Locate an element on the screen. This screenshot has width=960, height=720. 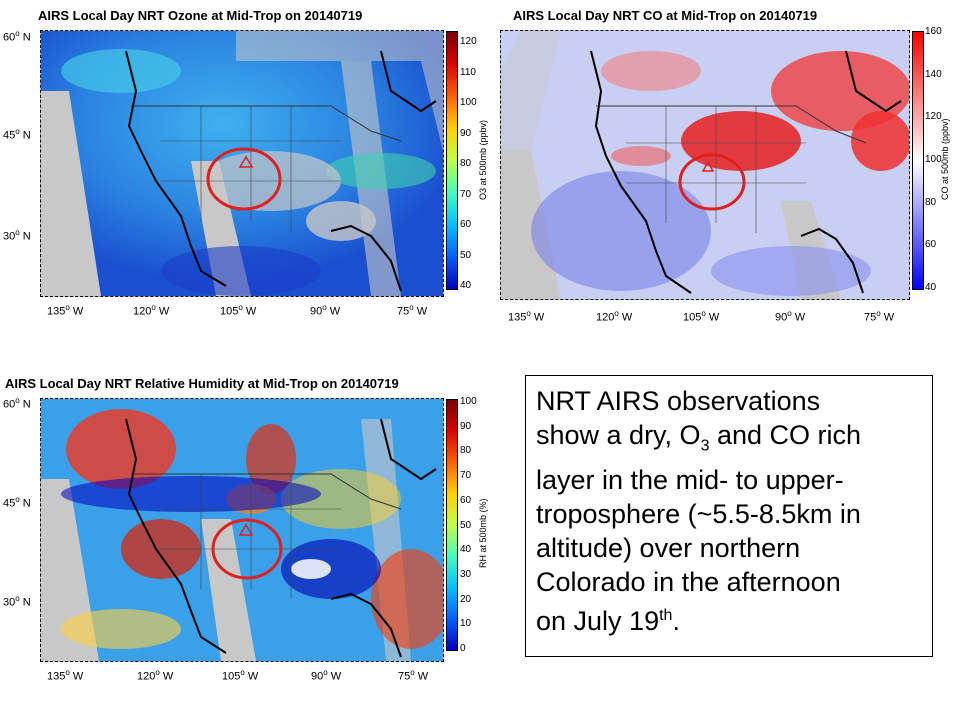
ozone-colorbar-label: O3 at 500mb (ppbv) is located at coordinates (483, 159).